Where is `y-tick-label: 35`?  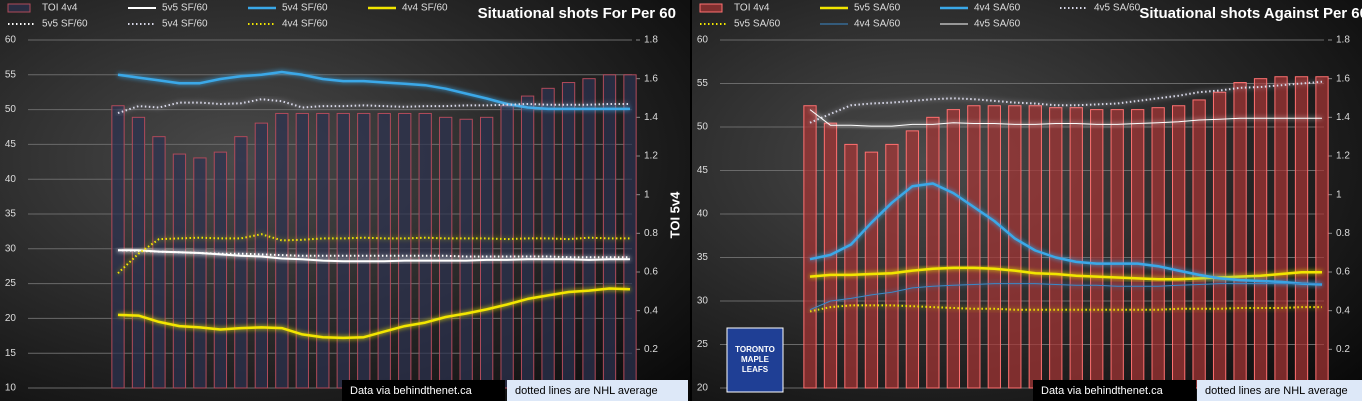
y-tick-label: 35 is located at coordinates (703, 257).